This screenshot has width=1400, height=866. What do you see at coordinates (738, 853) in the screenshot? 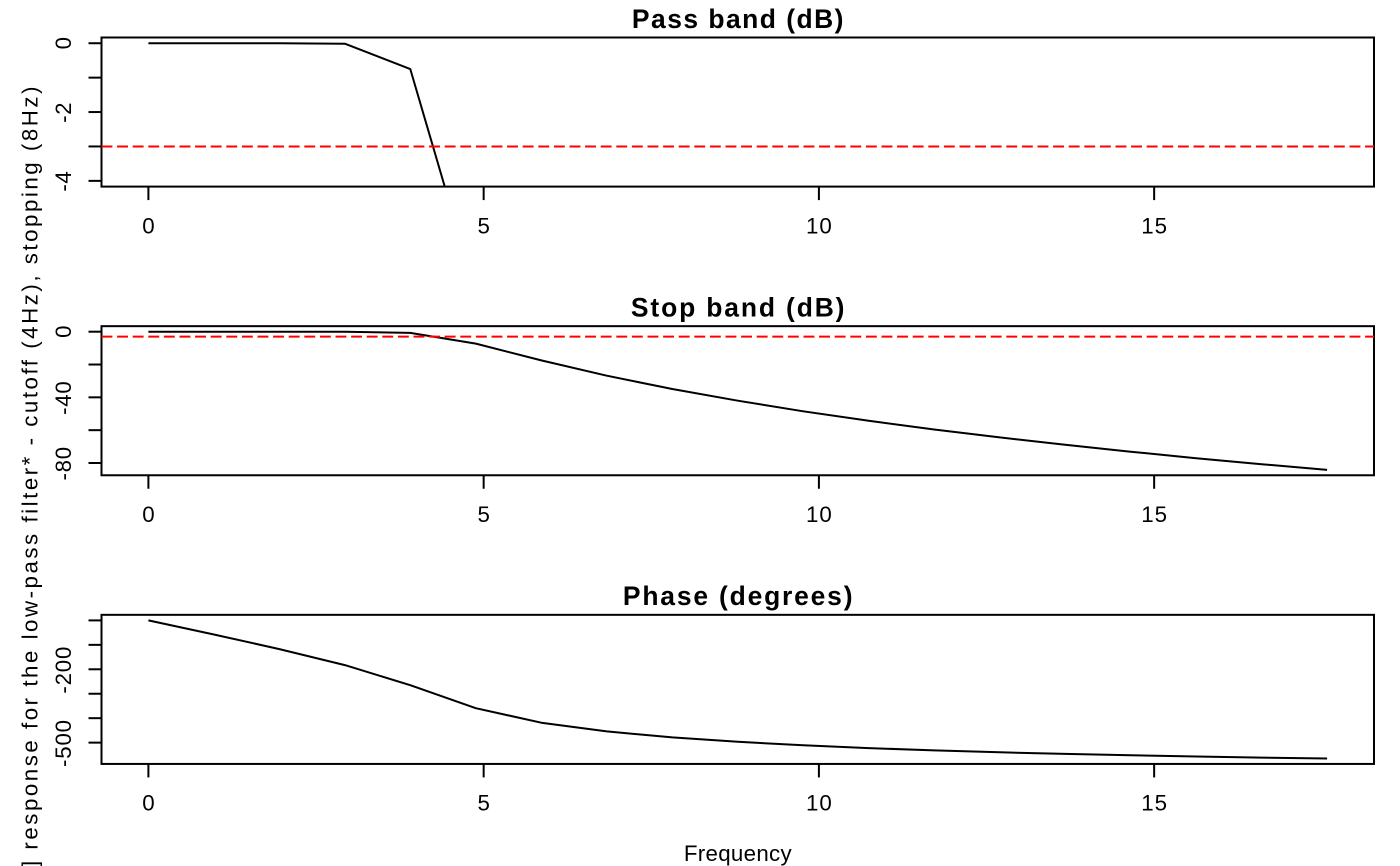
I see `svg-text: Frequency` at bounding box center [738, 853].